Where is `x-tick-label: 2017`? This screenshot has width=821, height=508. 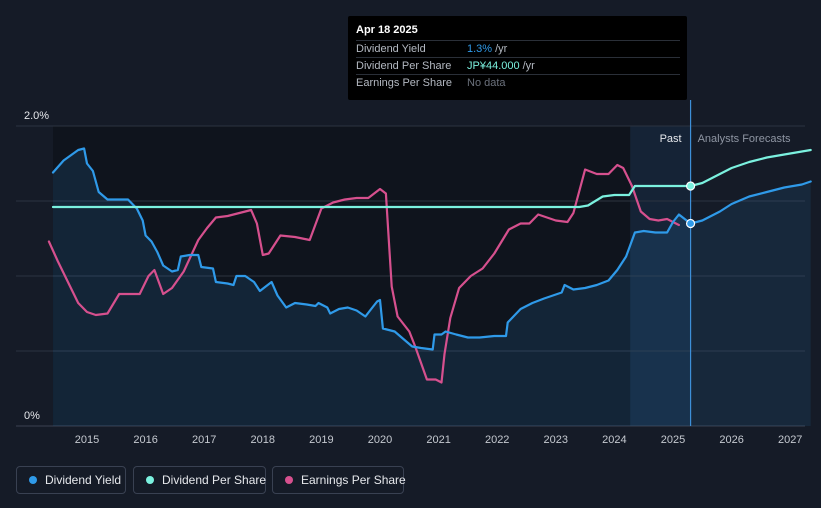 x-tick-label: 2017 is located at coordinates (204, 440).